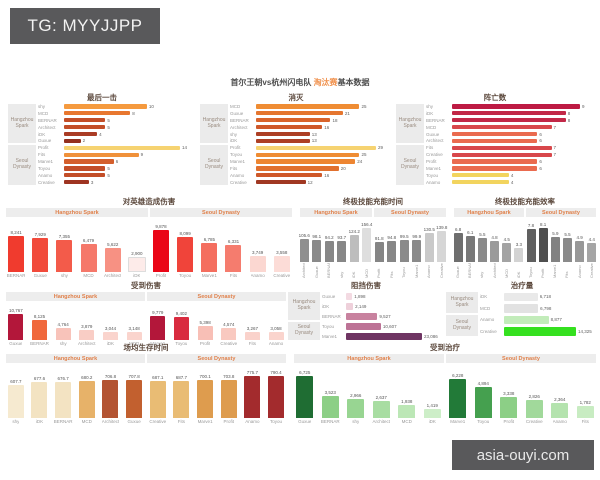 The image size is (600, 480). Describe the element at coordinates (111, 399) in the screenshot. I see `bar-column: 706.8 Architect` at that location.